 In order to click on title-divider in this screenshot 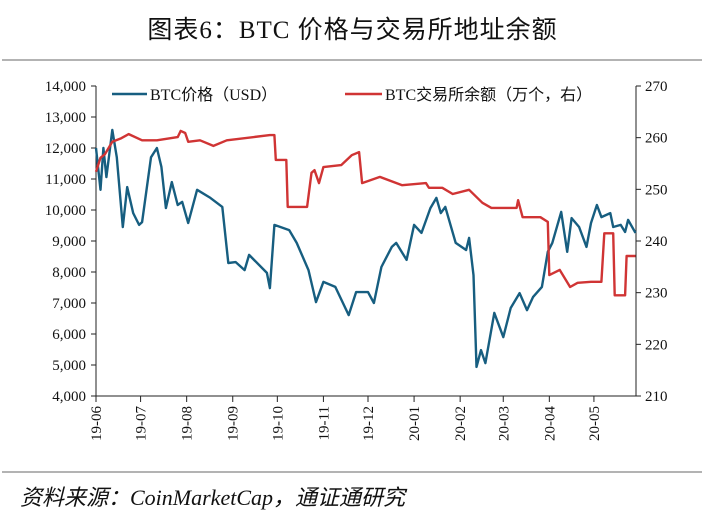, I will do `click(352, 60)`.